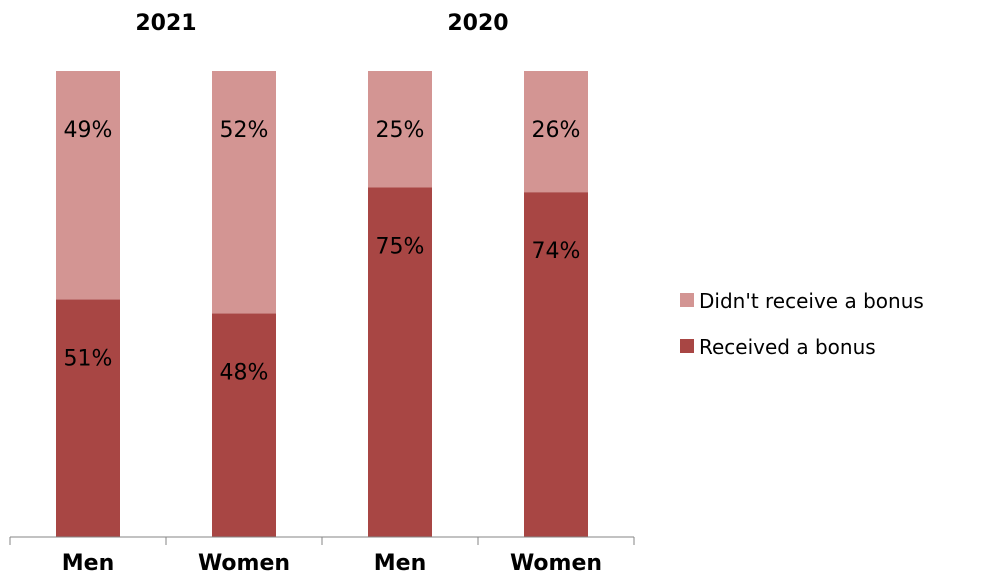 The height and width of the screenshot is (580, 998). I want to click on data-label-not-received-2: 25%, so click(400, 130).